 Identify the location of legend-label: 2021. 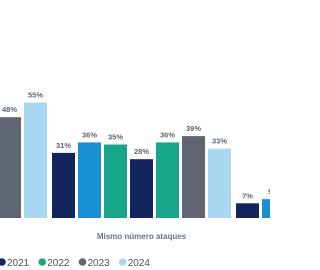
(18, 263).